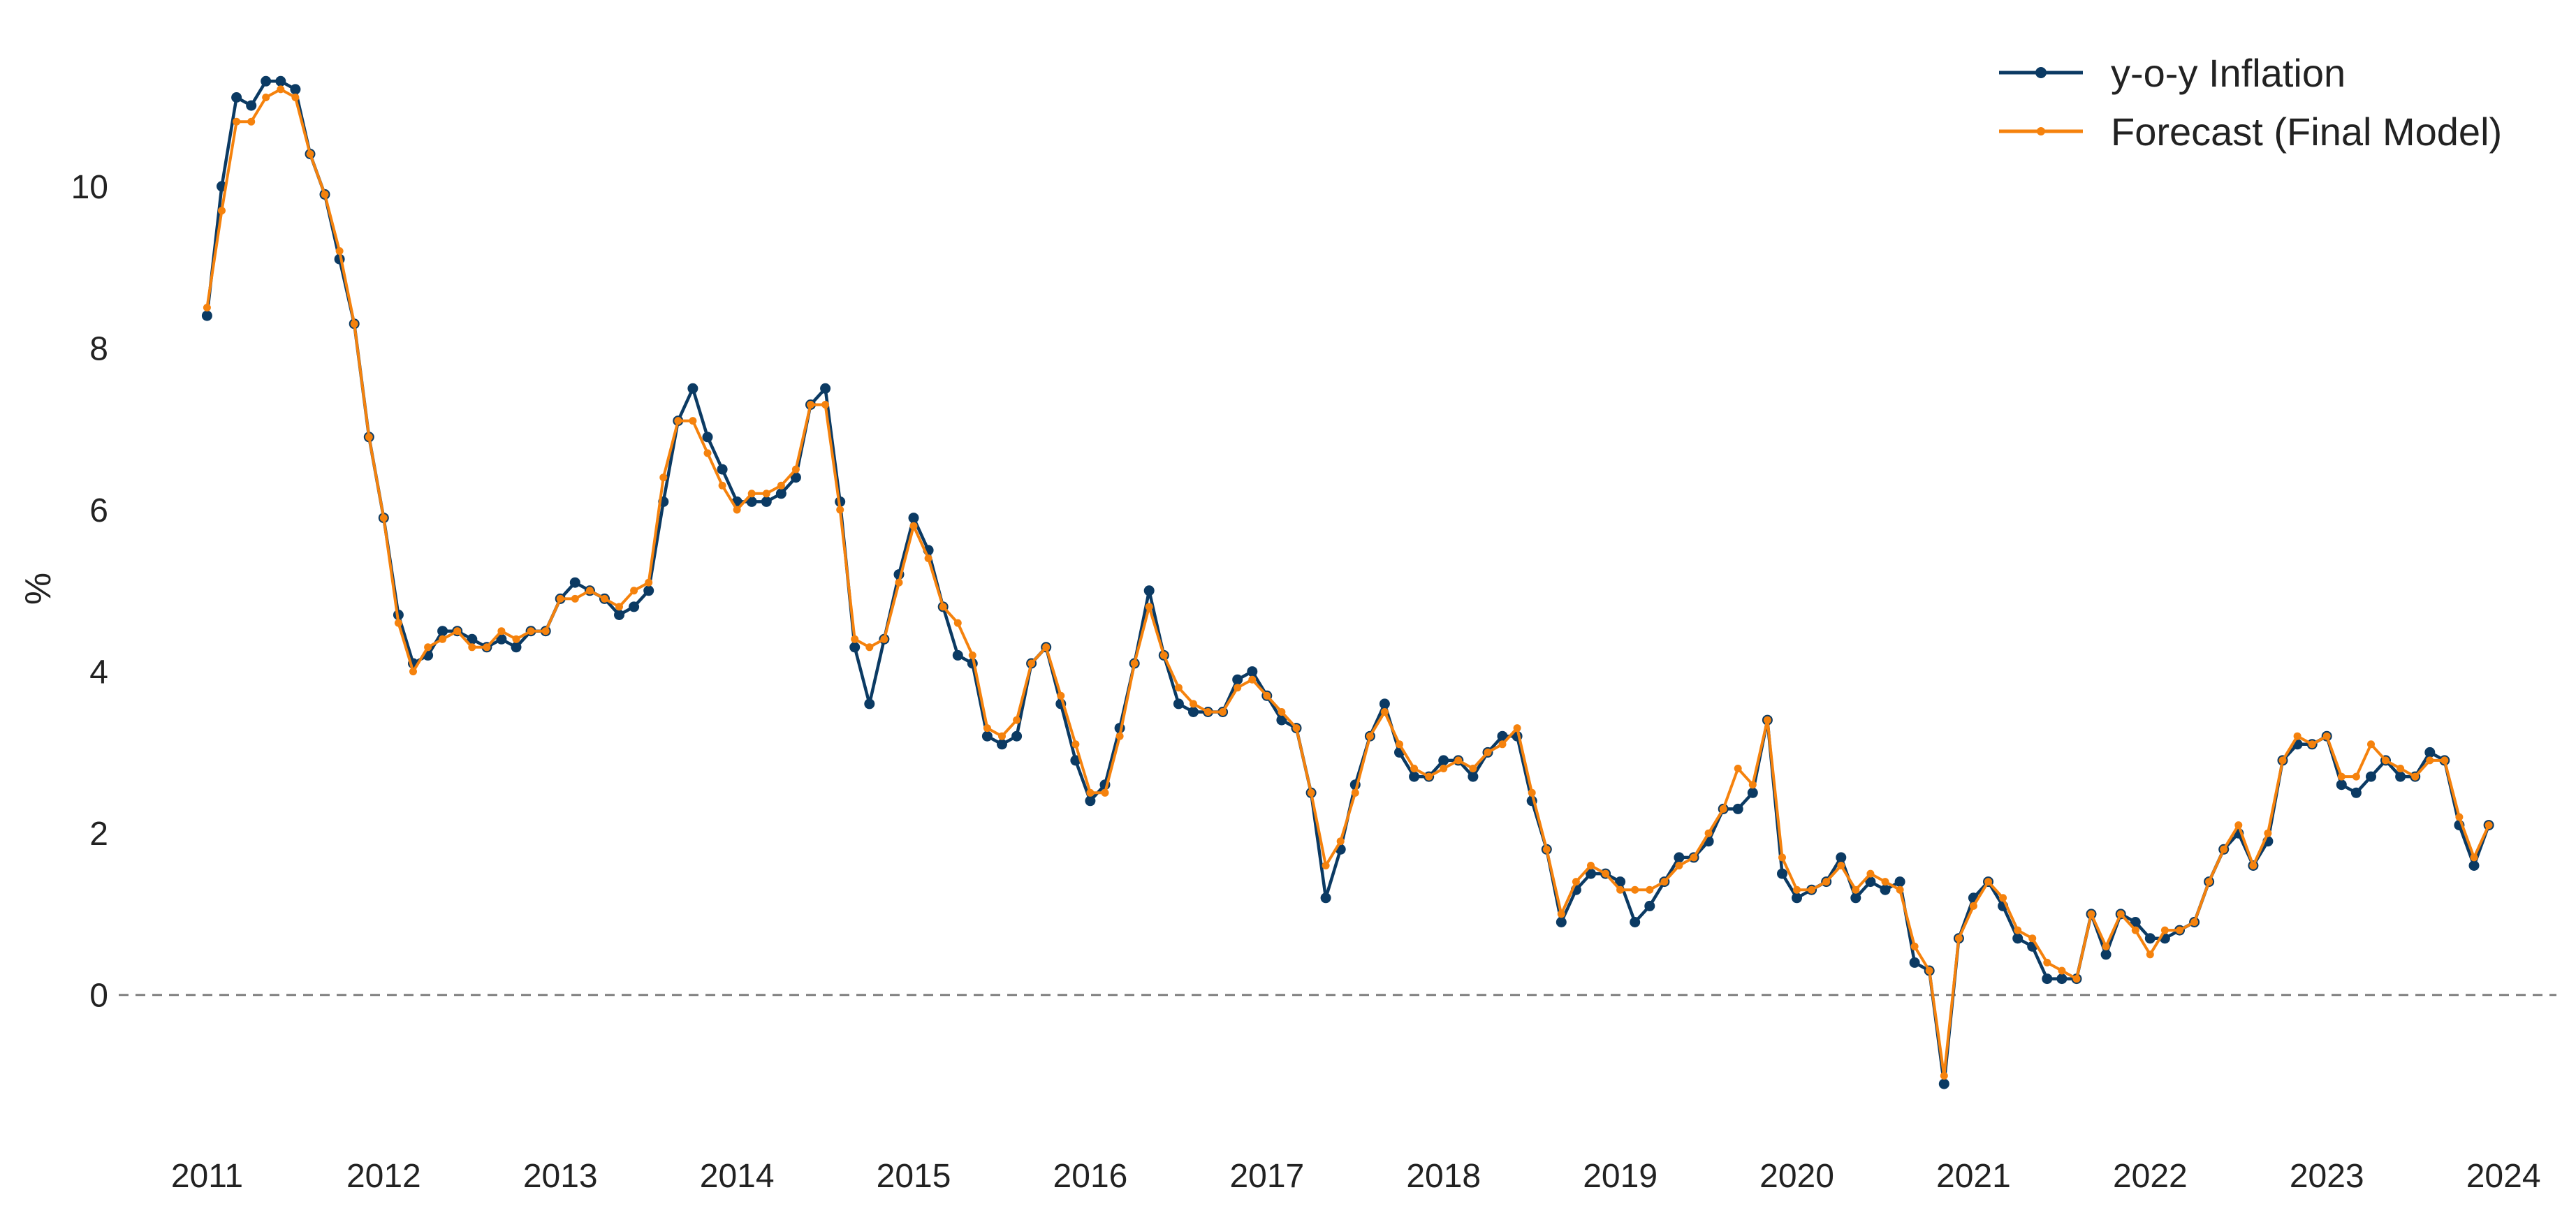 The width and height of the screenshot is (2576, 1213). I want to click on x-tick-label: 2015, so click(914, 1176).